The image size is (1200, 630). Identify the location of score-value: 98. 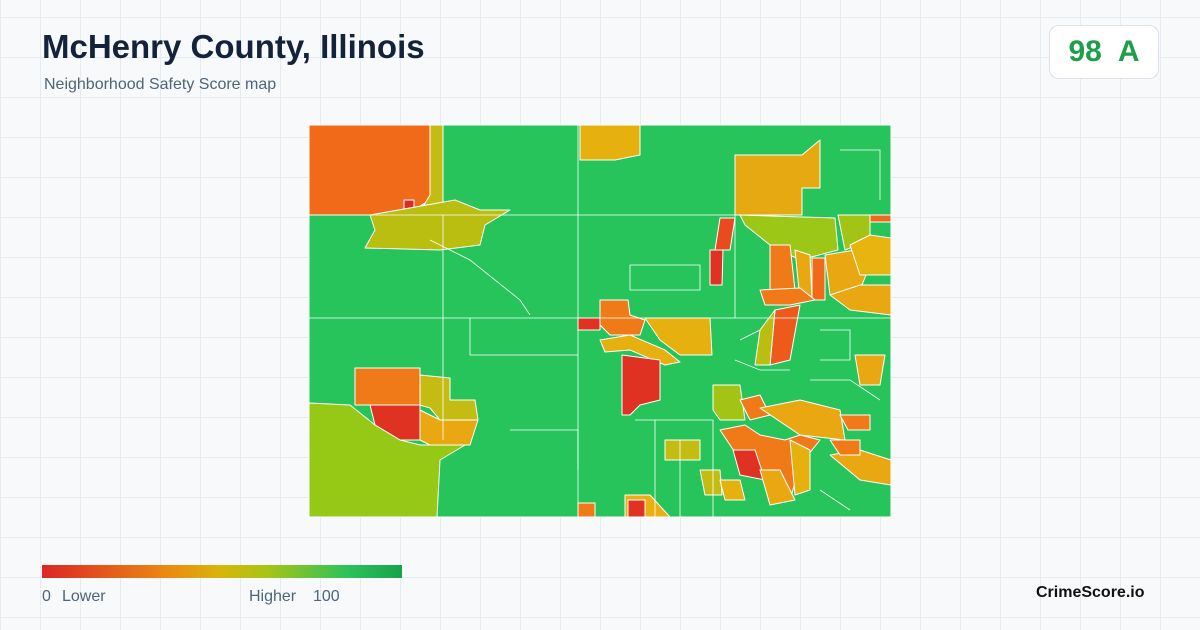
(1085, 51).